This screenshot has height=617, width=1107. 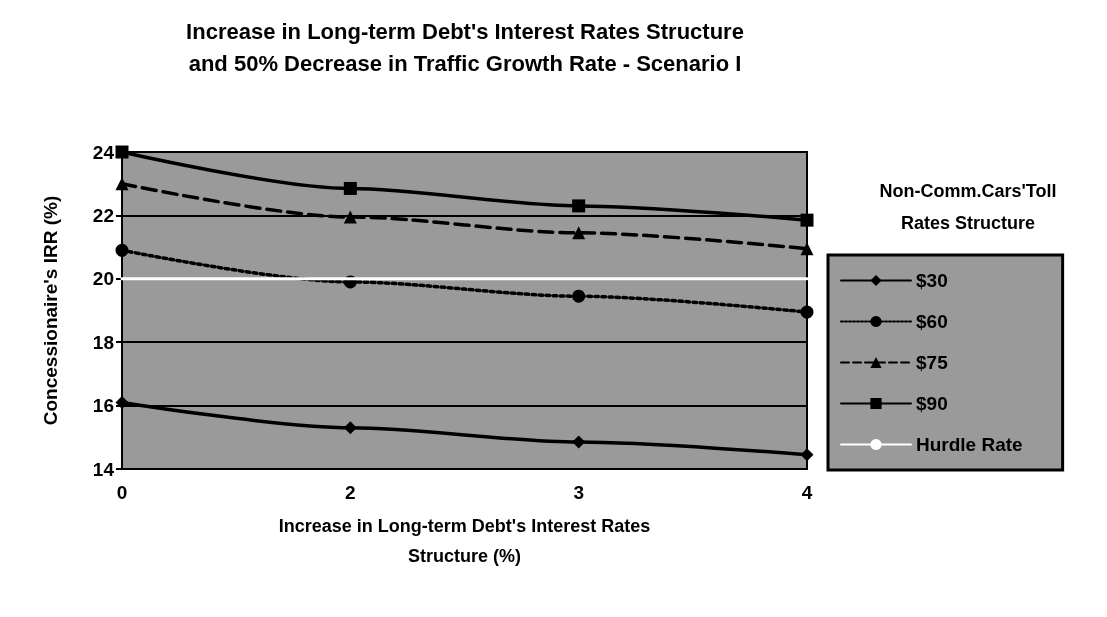 I want to click on x-tick-label: 3, so click(x=578, y=492).